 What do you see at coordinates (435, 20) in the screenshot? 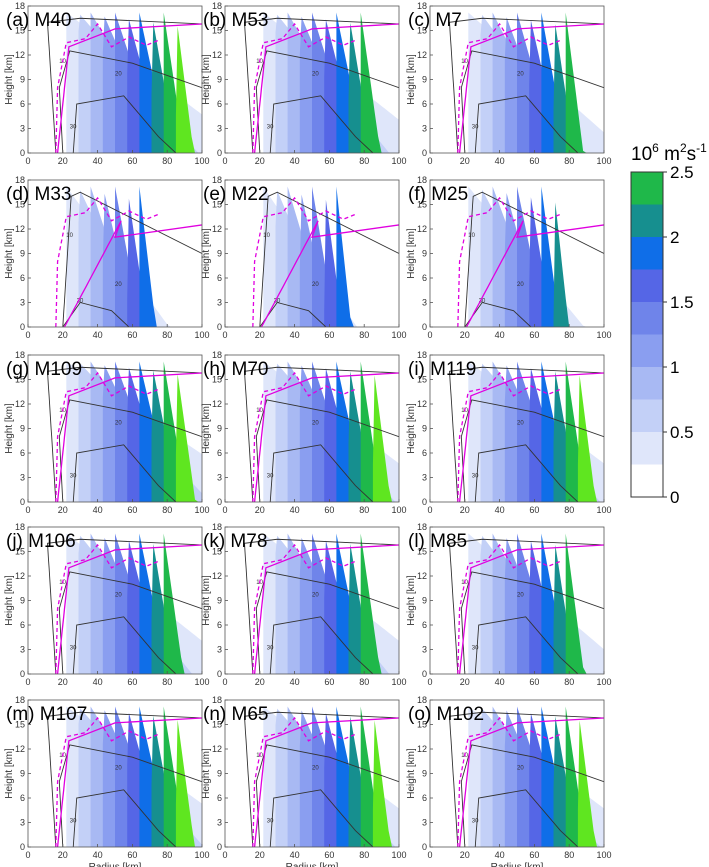
I see `panel-title: (c) M7` at bounding box center [435, 20].